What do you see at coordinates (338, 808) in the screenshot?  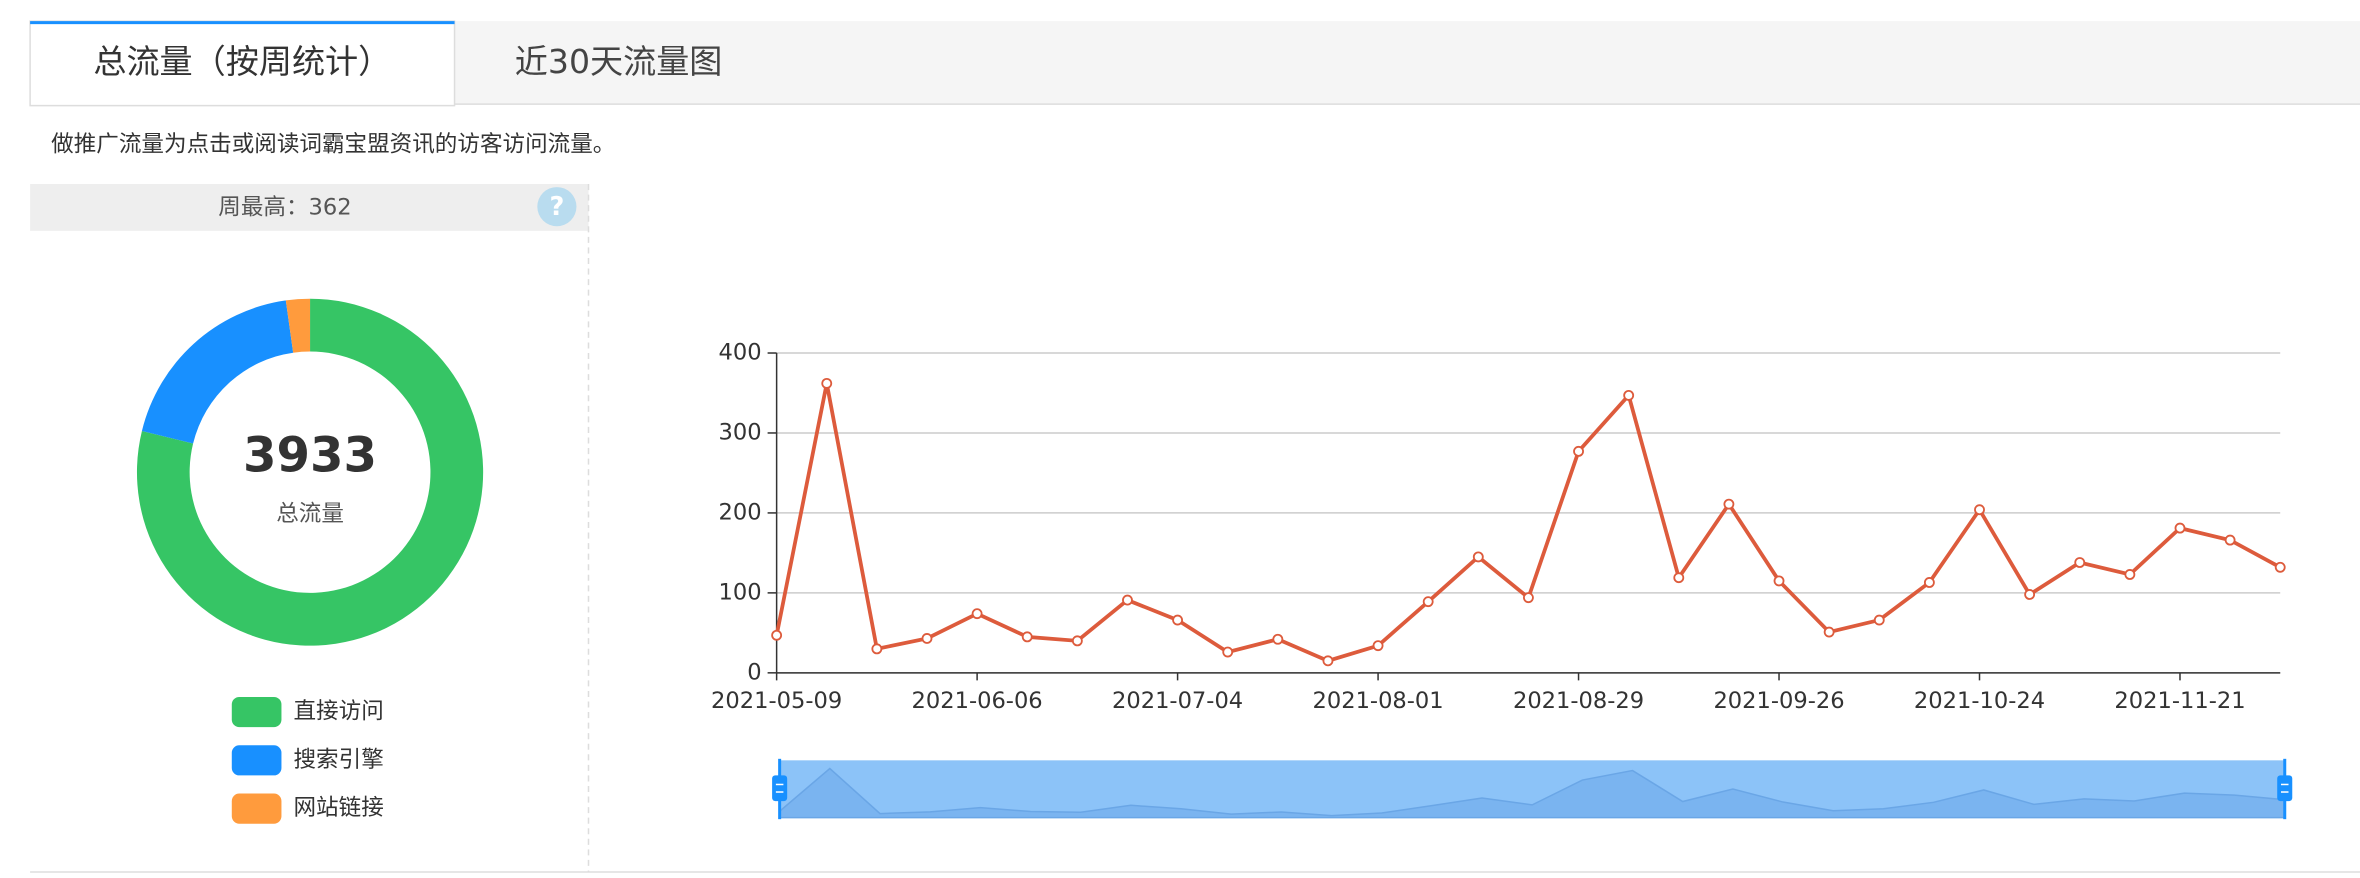 I see `legend-label: 网站链接` at bounding box center [338, 808].